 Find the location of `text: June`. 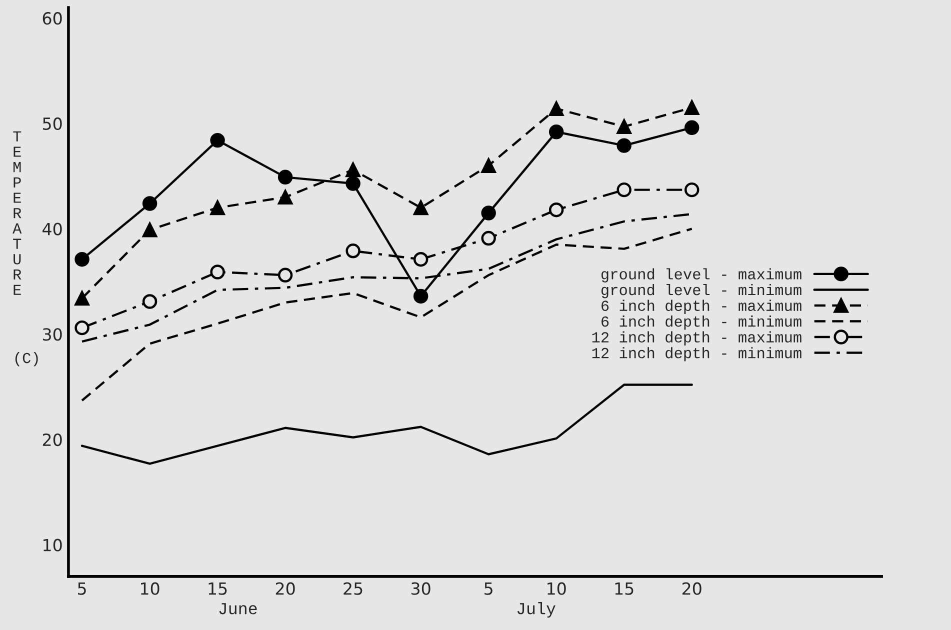

text: June is located at coordinates (238, 608).